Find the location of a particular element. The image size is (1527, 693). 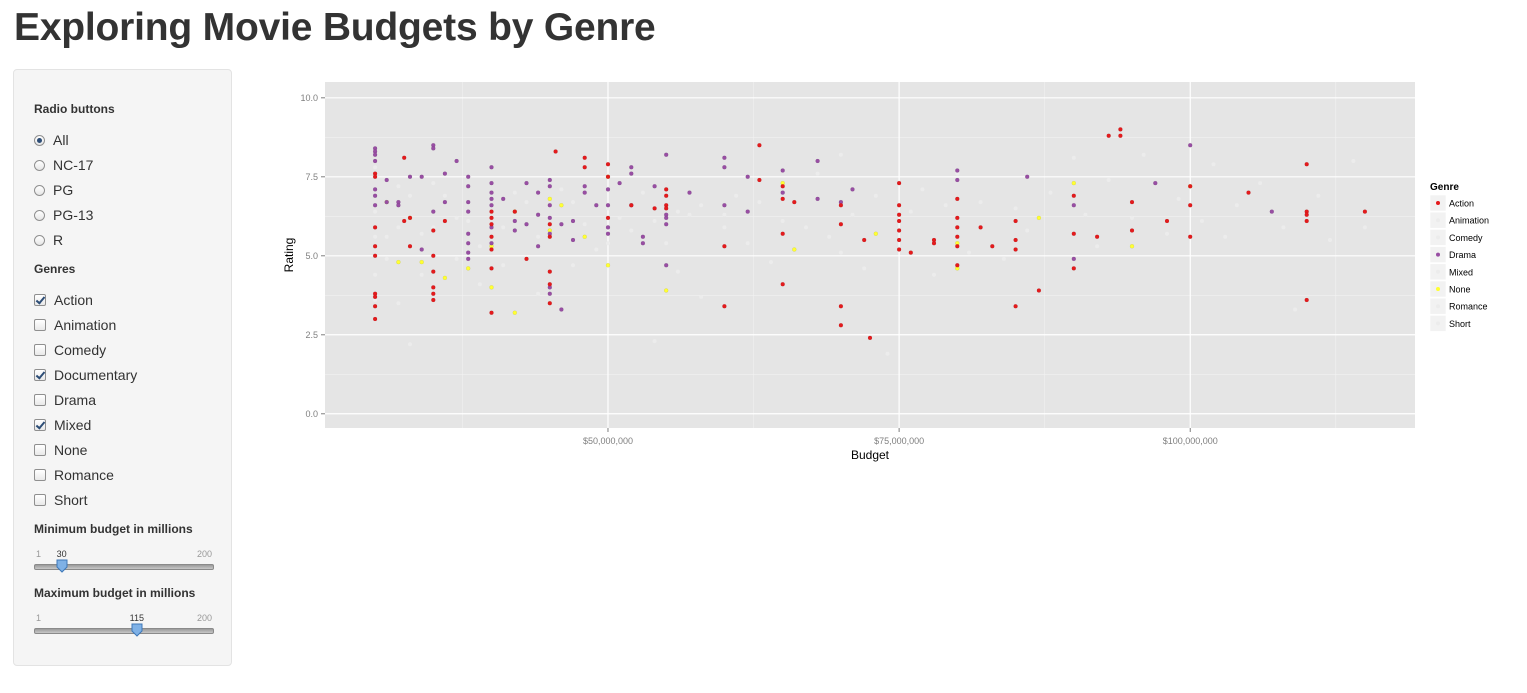

max-budget-slider: 1 200 115 is located at coordinates (124, 630).